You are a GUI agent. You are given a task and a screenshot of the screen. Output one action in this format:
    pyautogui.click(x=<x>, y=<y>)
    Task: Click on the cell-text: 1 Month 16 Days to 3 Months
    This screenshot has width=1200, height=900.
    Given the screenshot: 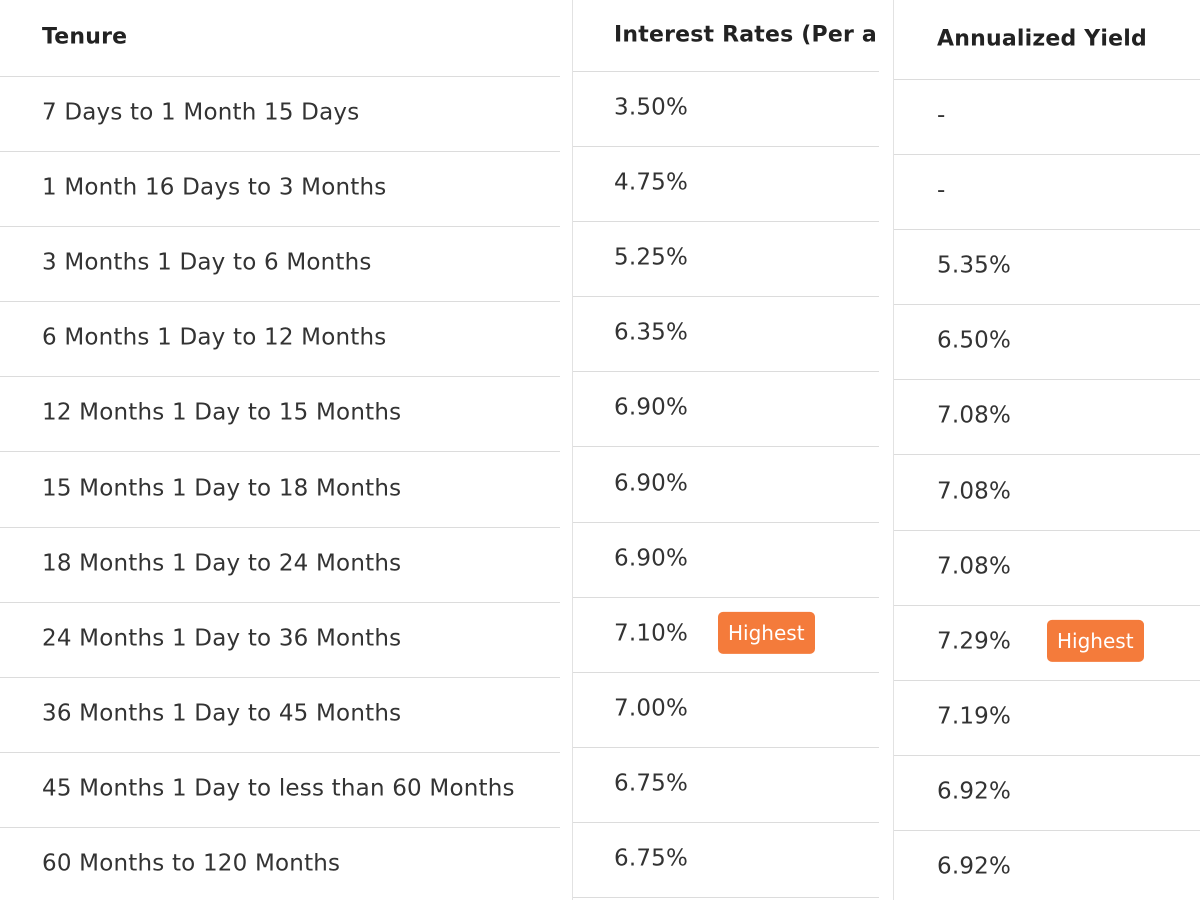 What is the action you would take?
    pyautogui.click(x=214, y=187)
    